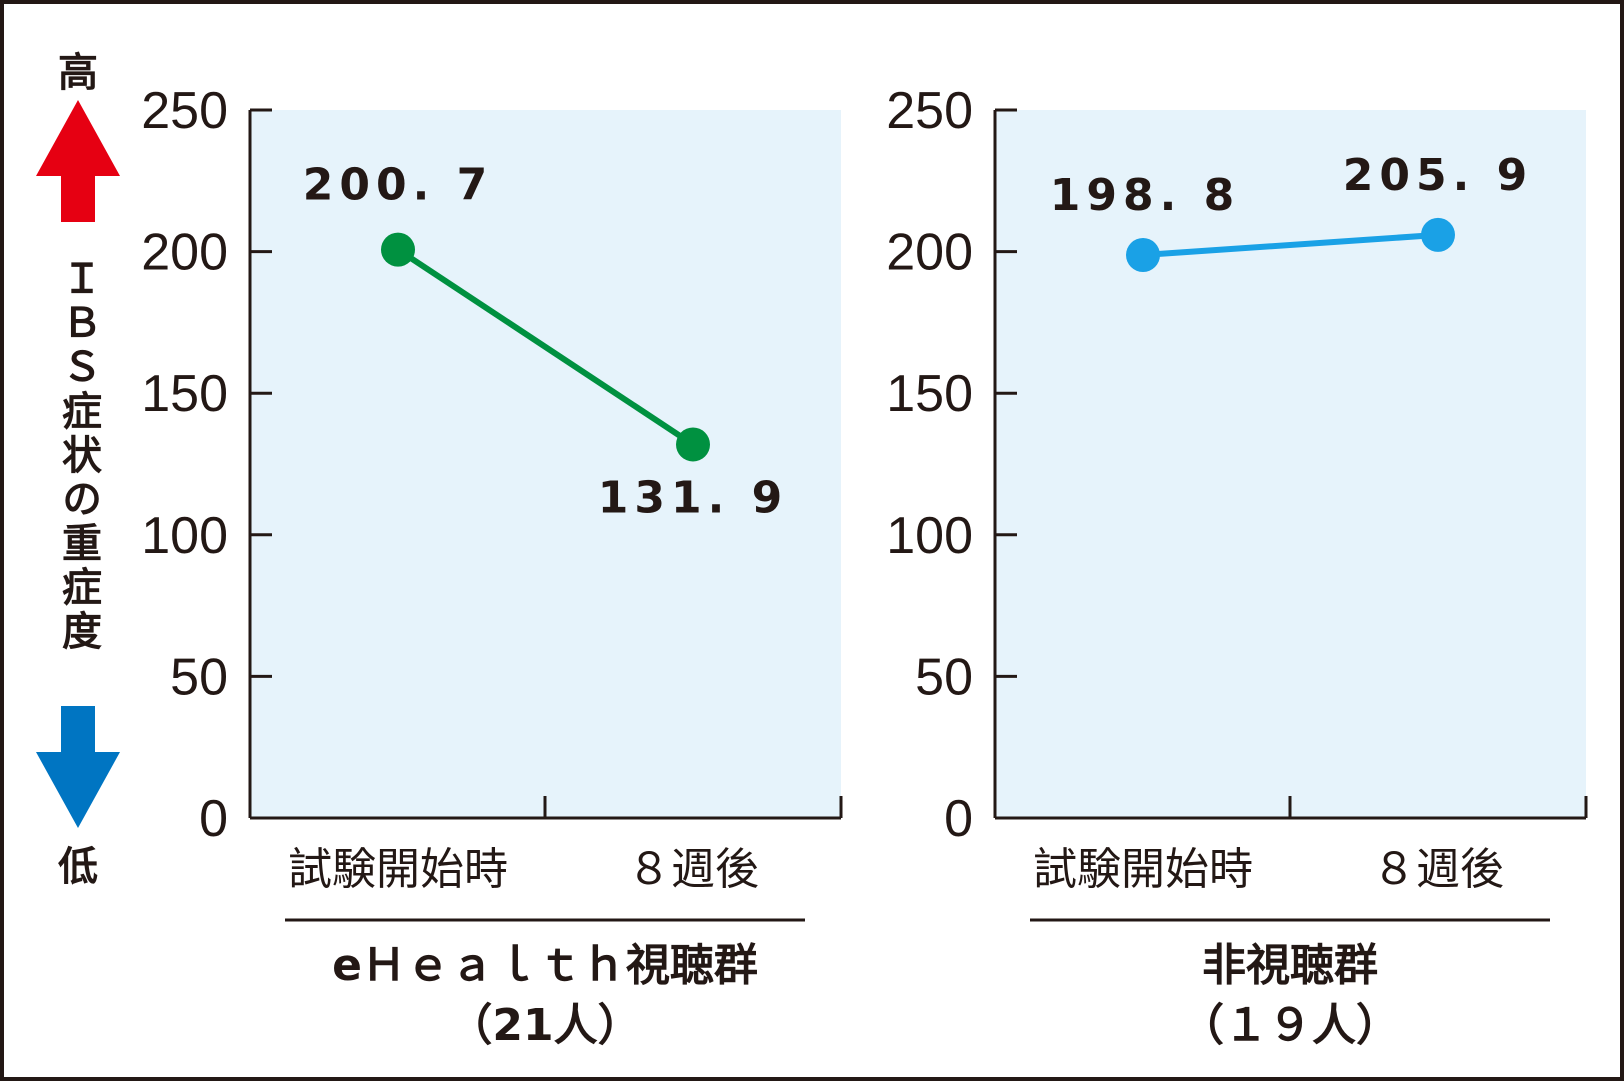 The image size is (1624, 1081). What do you see at coordinates (78, 867) in the screenshot?
I see `low-label: 低` at bounding box center [78, 867].